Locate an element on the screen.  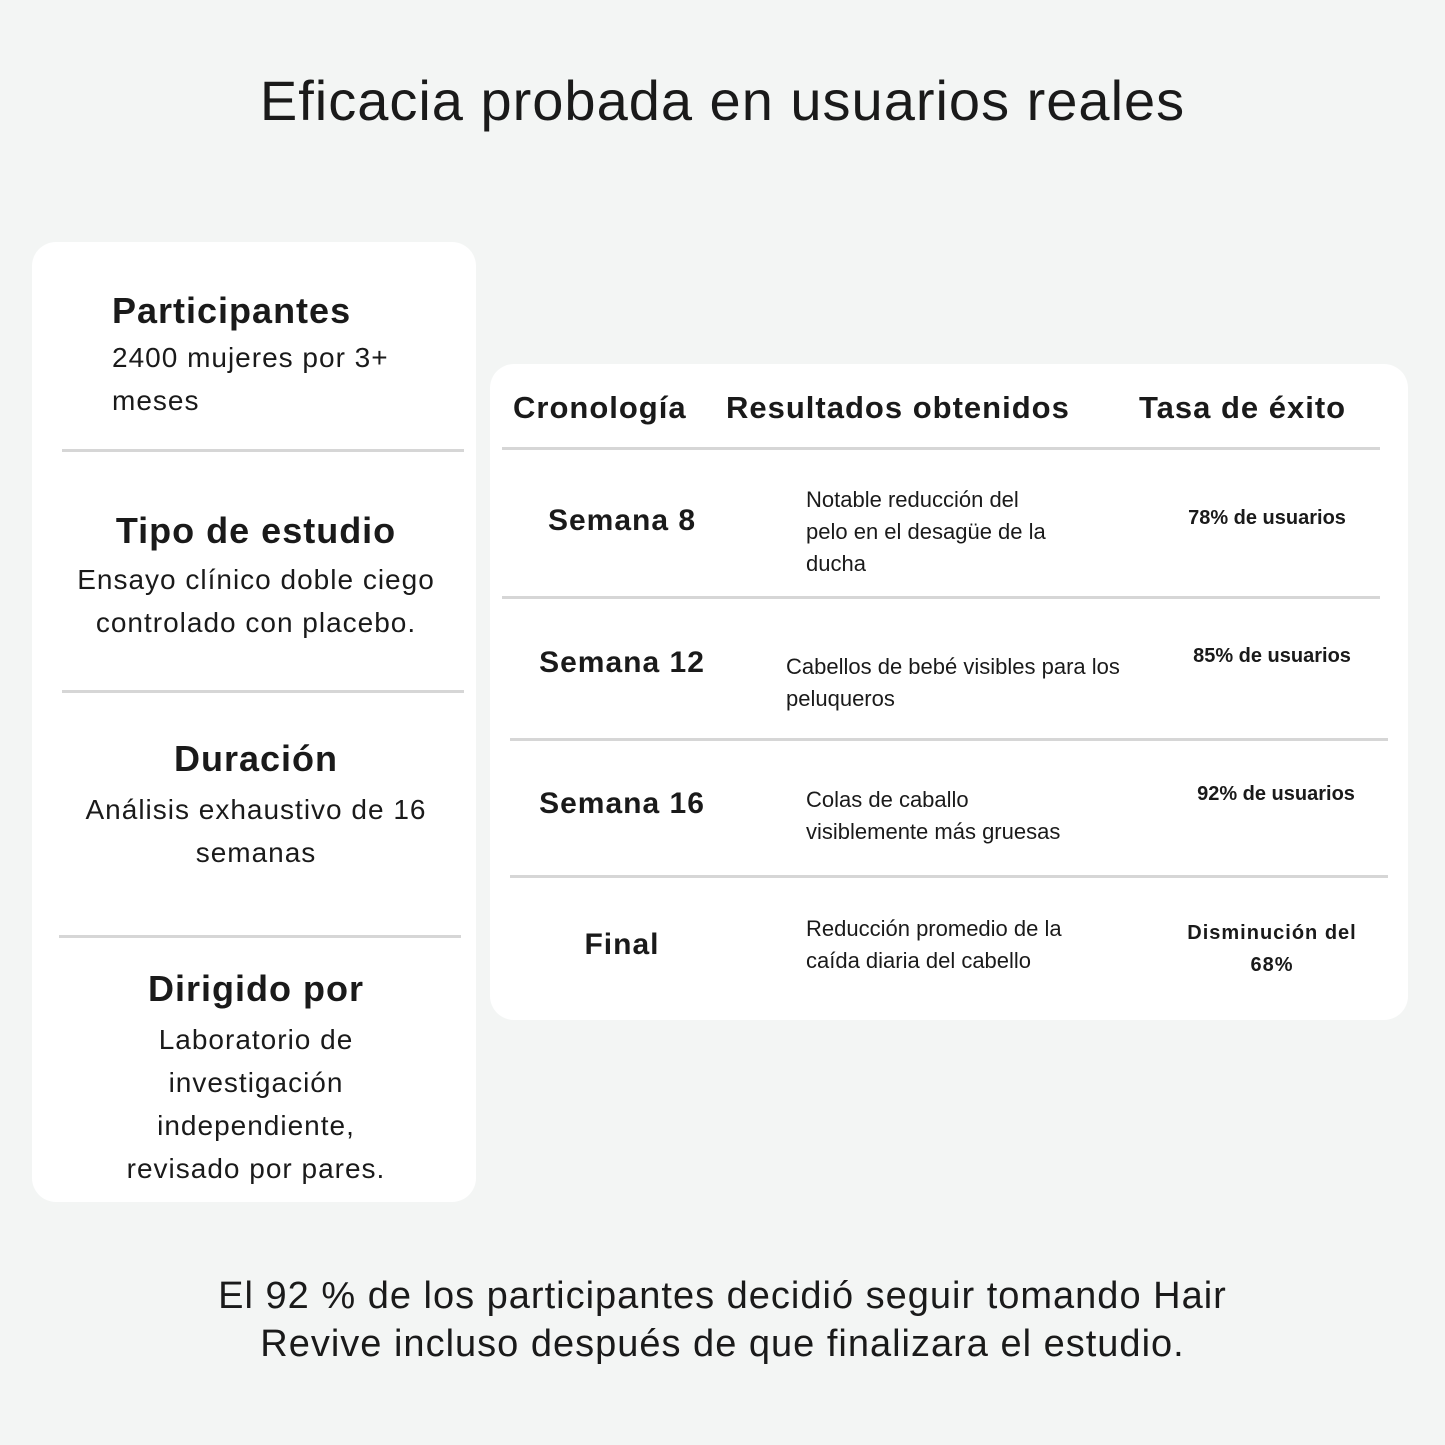
row-rate: 78% de usuarios is located at coordinates (1267, 518).